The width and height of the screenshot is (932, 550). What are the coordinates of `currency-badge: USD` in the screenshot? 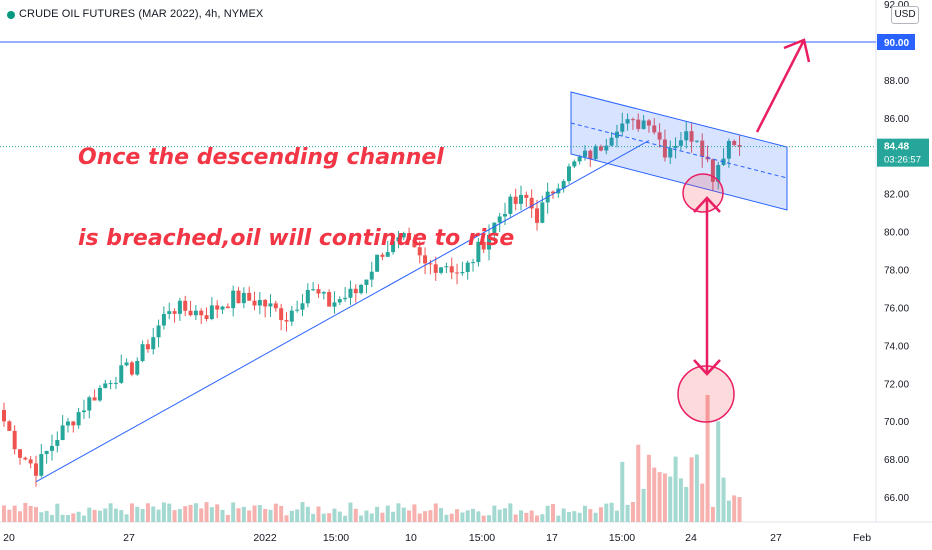 It's located at (905, 15).